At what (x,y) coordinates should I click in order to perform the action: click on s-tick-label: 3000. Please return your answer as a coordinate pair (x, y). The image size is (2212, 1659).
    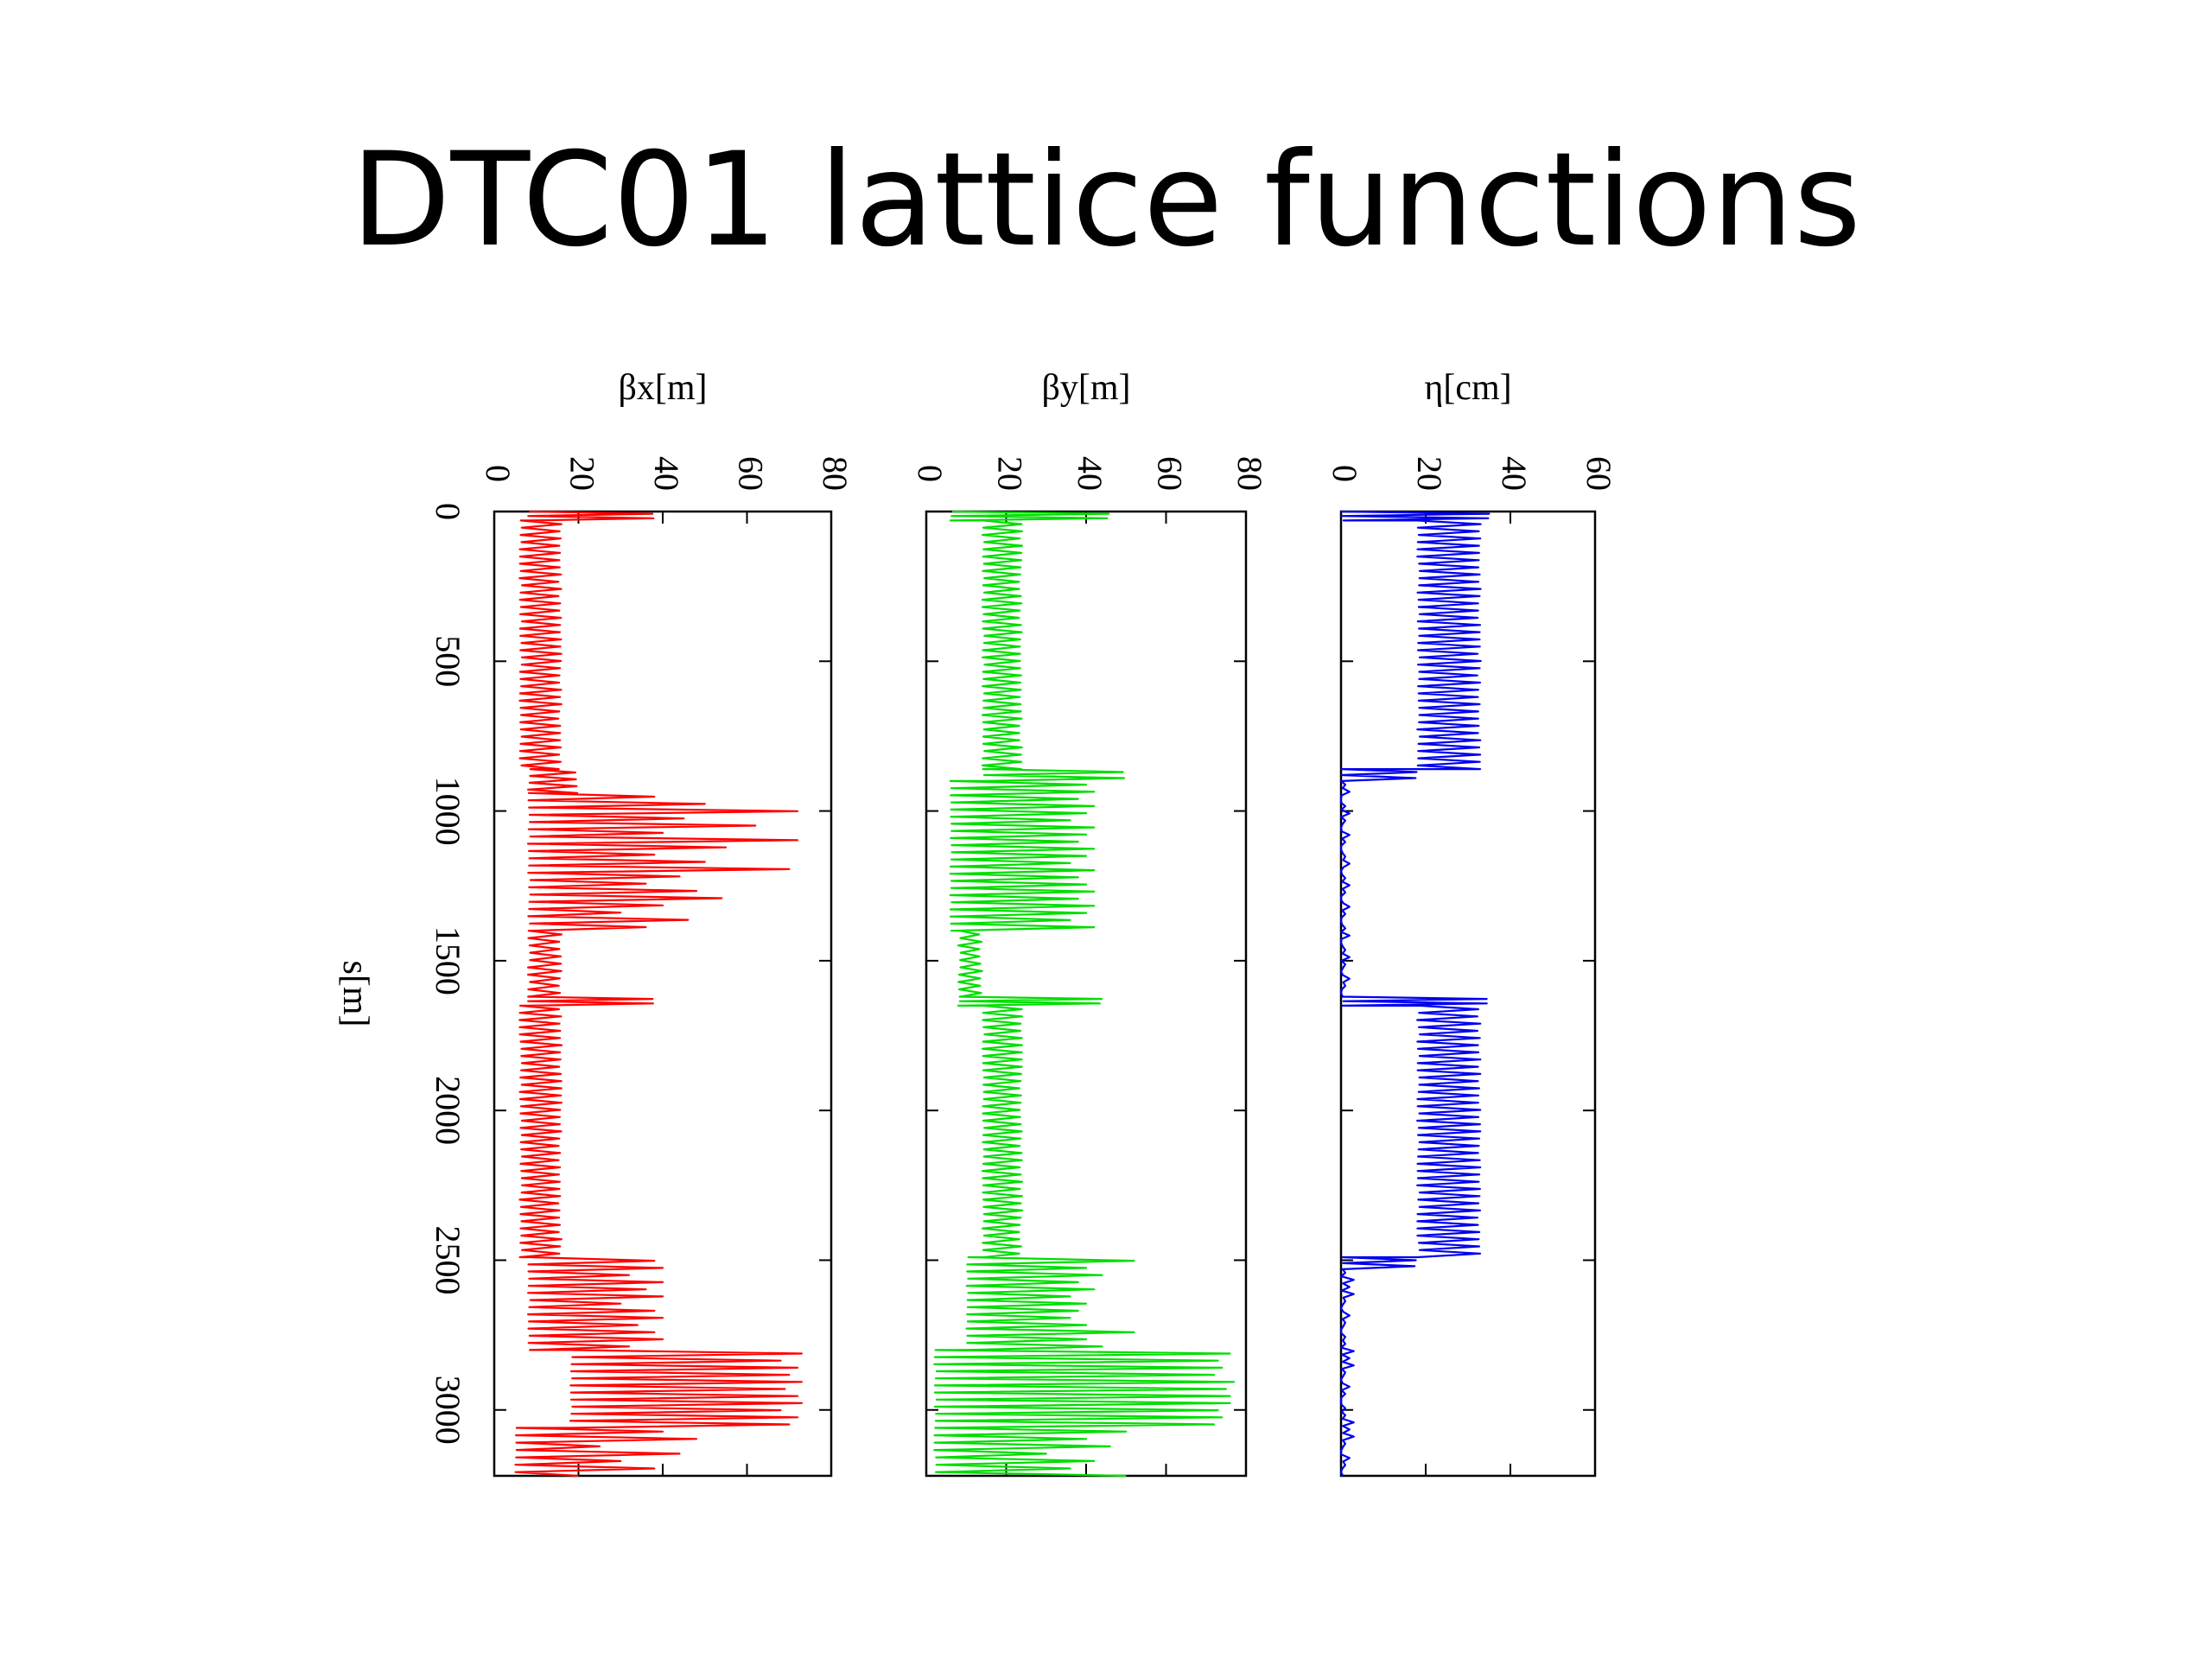
    Looking at the image, I should click on (448, 1410).